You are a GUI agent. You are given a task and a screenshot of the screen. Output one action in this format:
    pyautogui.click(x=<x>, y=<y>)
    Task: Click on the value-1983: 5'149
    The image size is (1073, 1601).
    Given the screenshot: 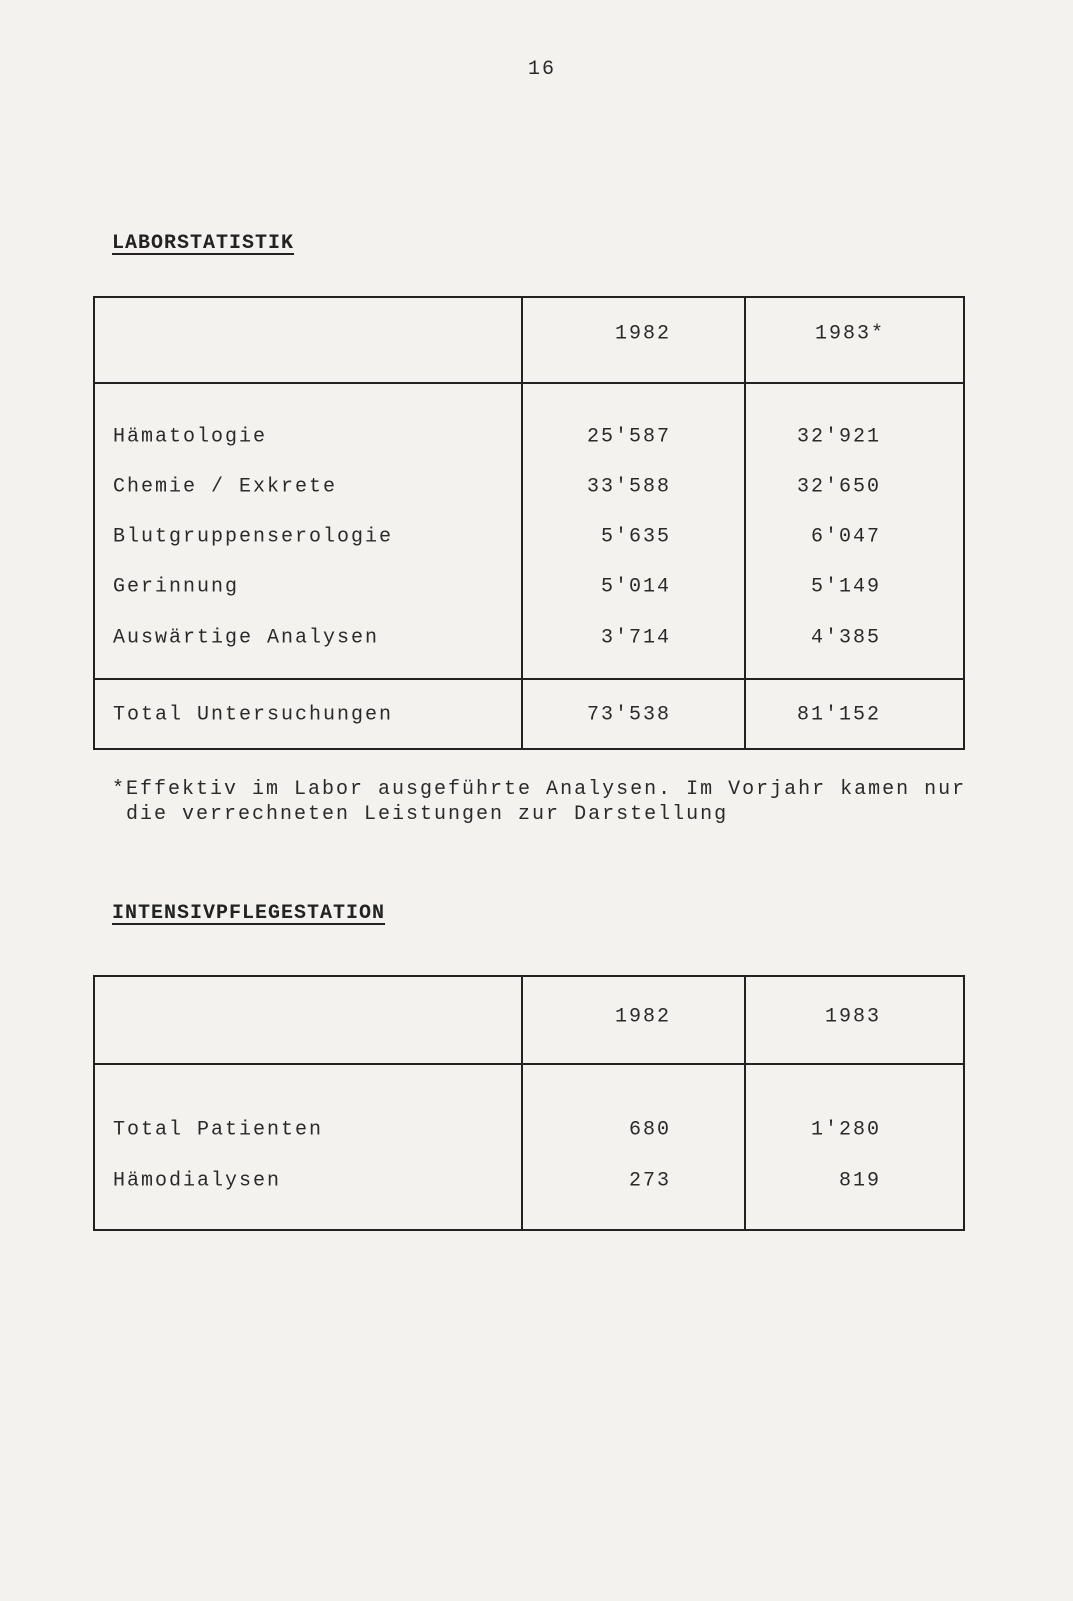 What is the action you would take?
    pyautogui.click(x=845, y=587)
    